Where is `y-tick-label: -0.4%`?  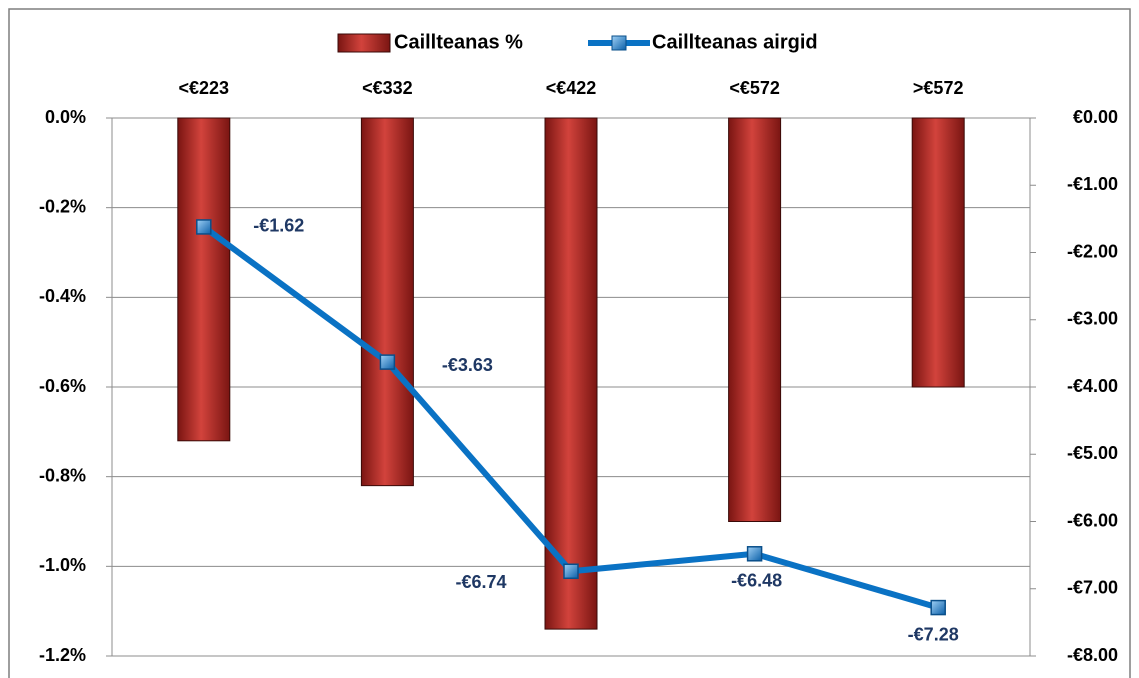 y-tick-label: -0.4% is located at coordinates (62, 296).